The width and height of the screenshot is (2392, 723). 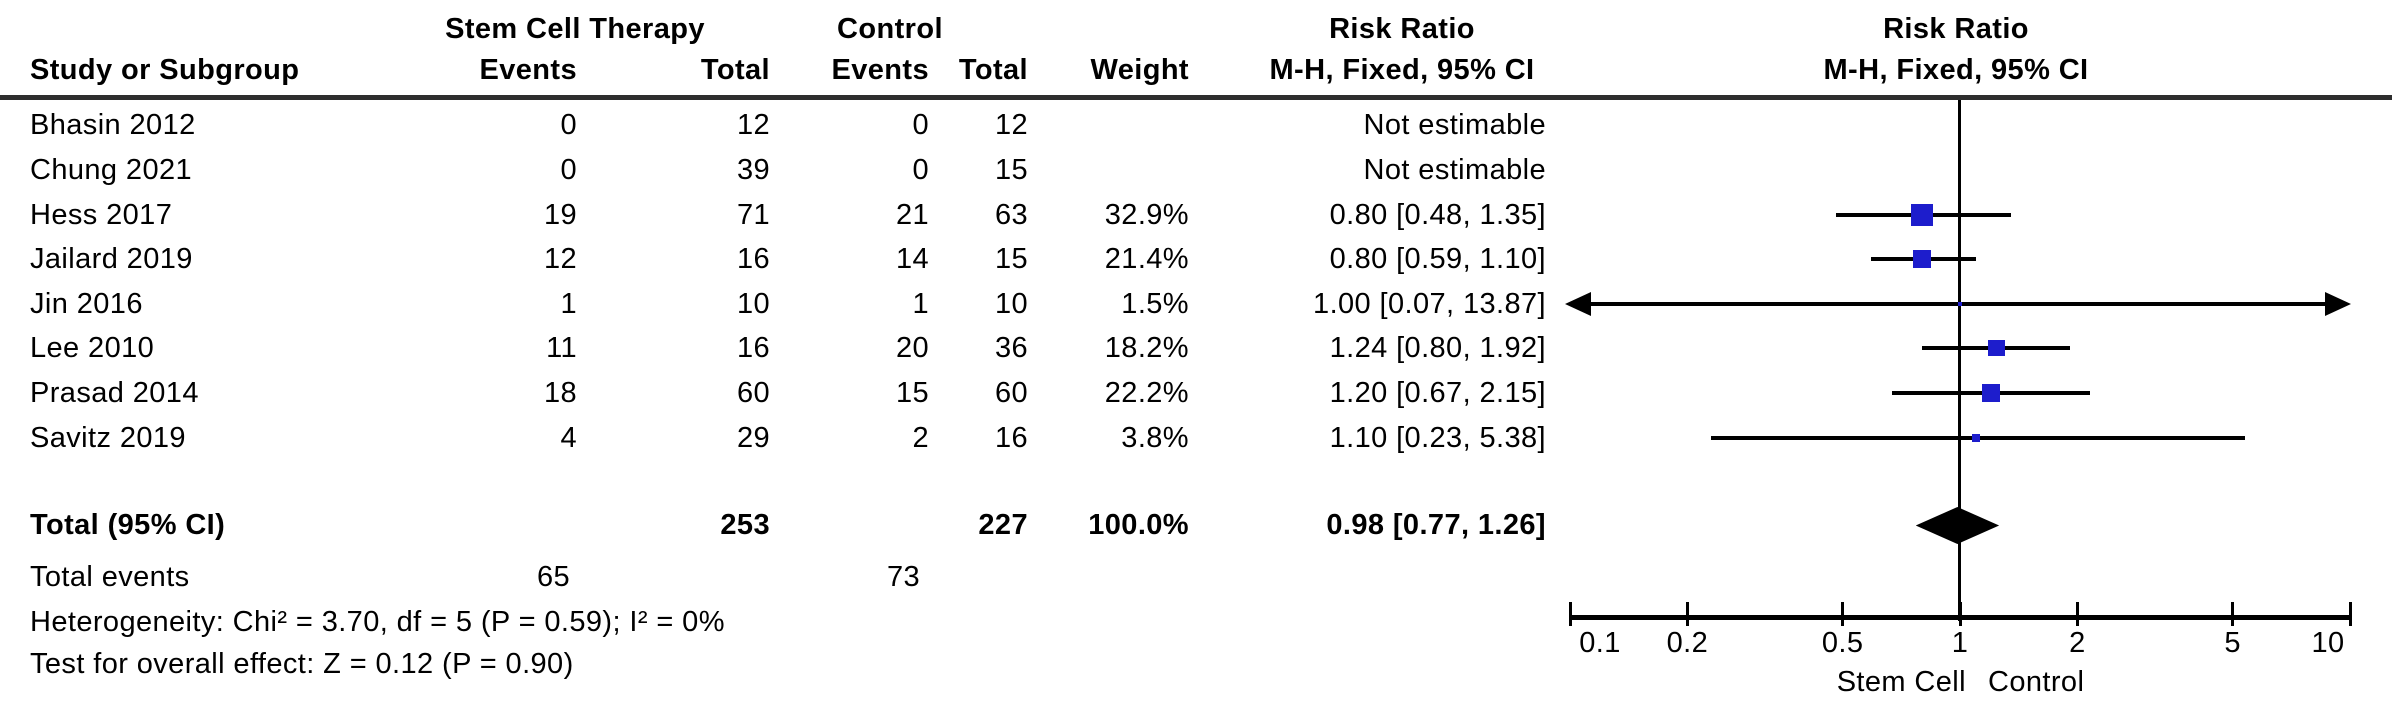 What do you see at coordinates (1956, 70) in the screenshot?
I see `method-plot-header: M-H, Fixed, 95% CI` at bounding box center [1956, 70].